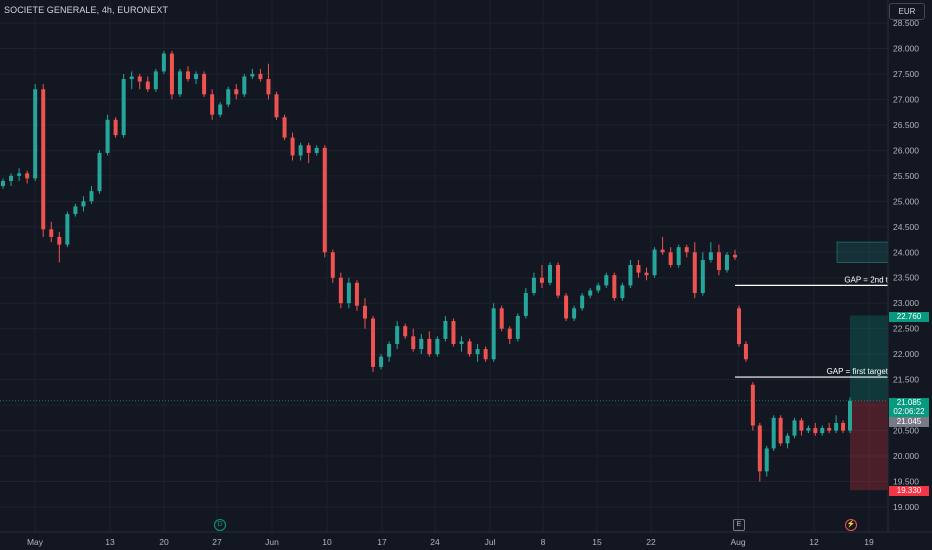  Describe the element at coordinates (862, 252) in the screenshot. I see `supply-zone-box` at that location.